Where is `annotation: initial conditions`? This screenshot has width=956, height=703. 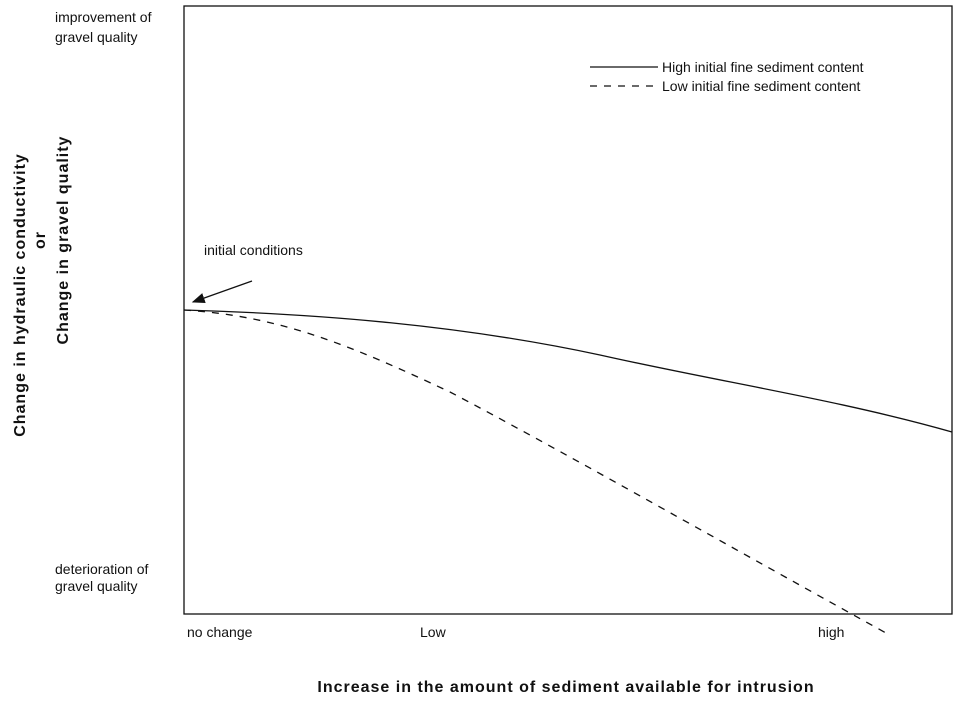
annotation: initial conditions is located at coordinates (253, 250).